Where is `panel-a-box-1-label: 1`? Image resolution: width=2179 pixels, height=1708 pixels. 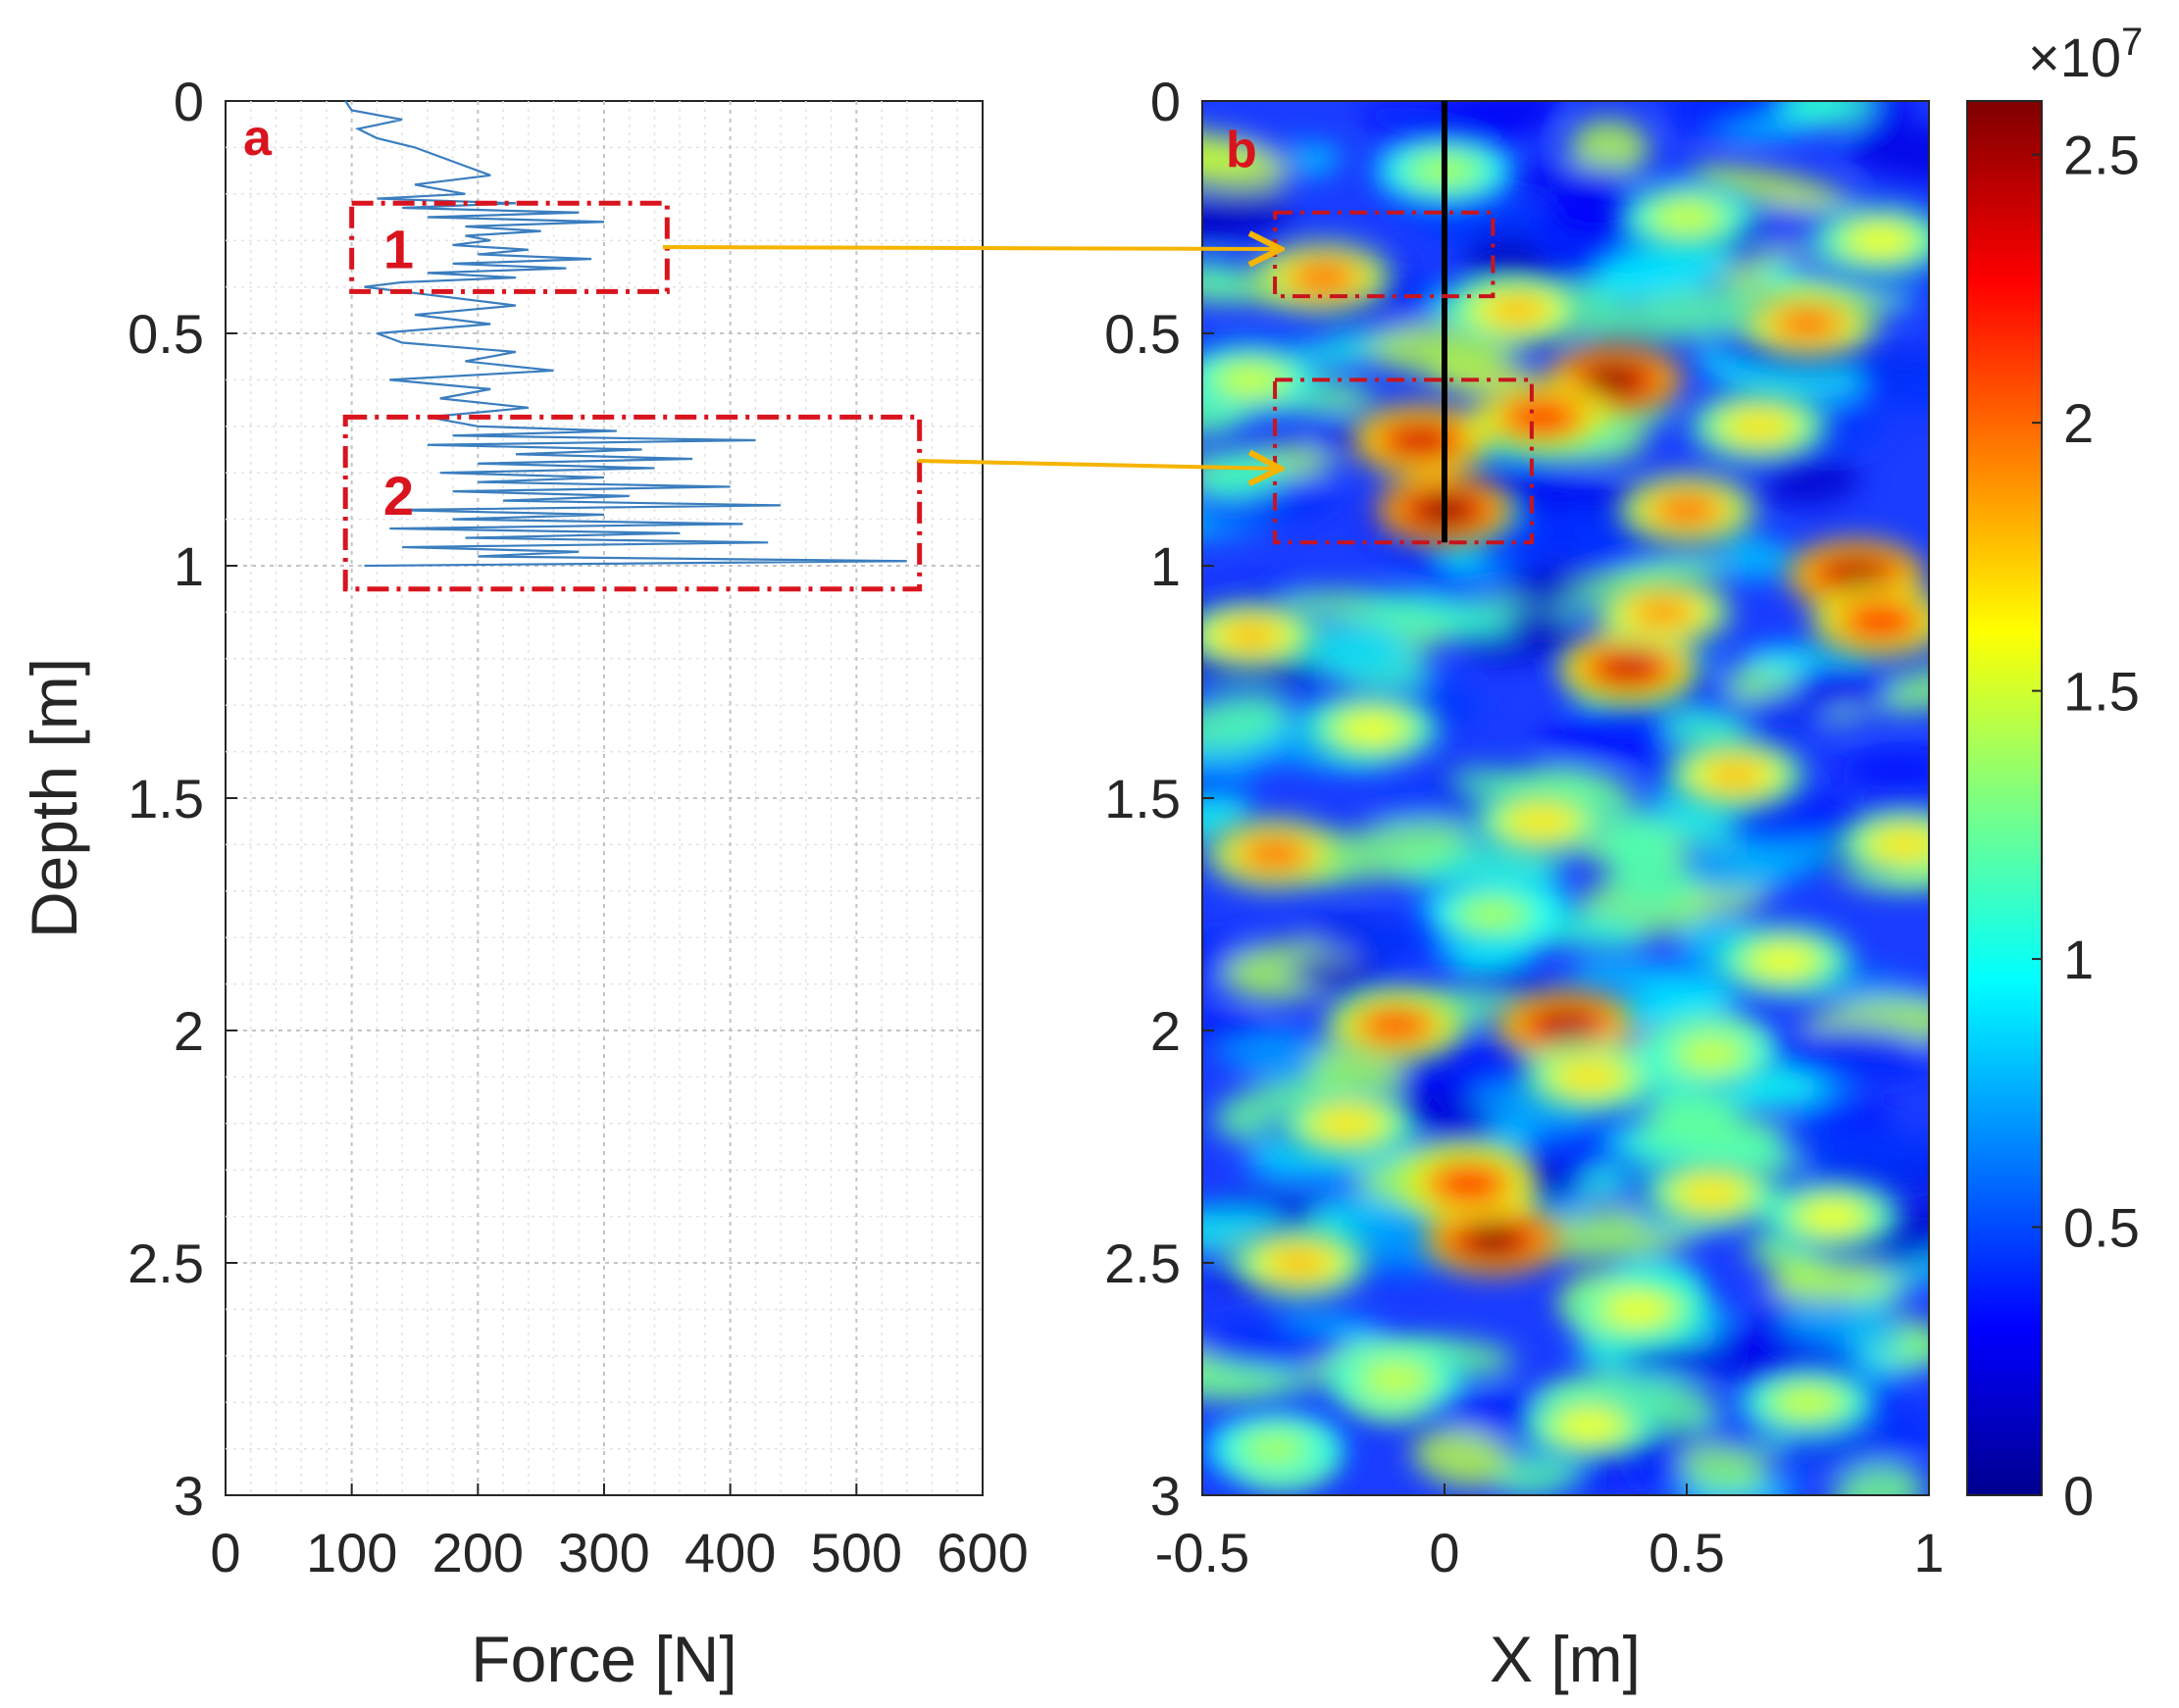 panel-a-box-1-label: 1 is located at coordinates (399, 249).